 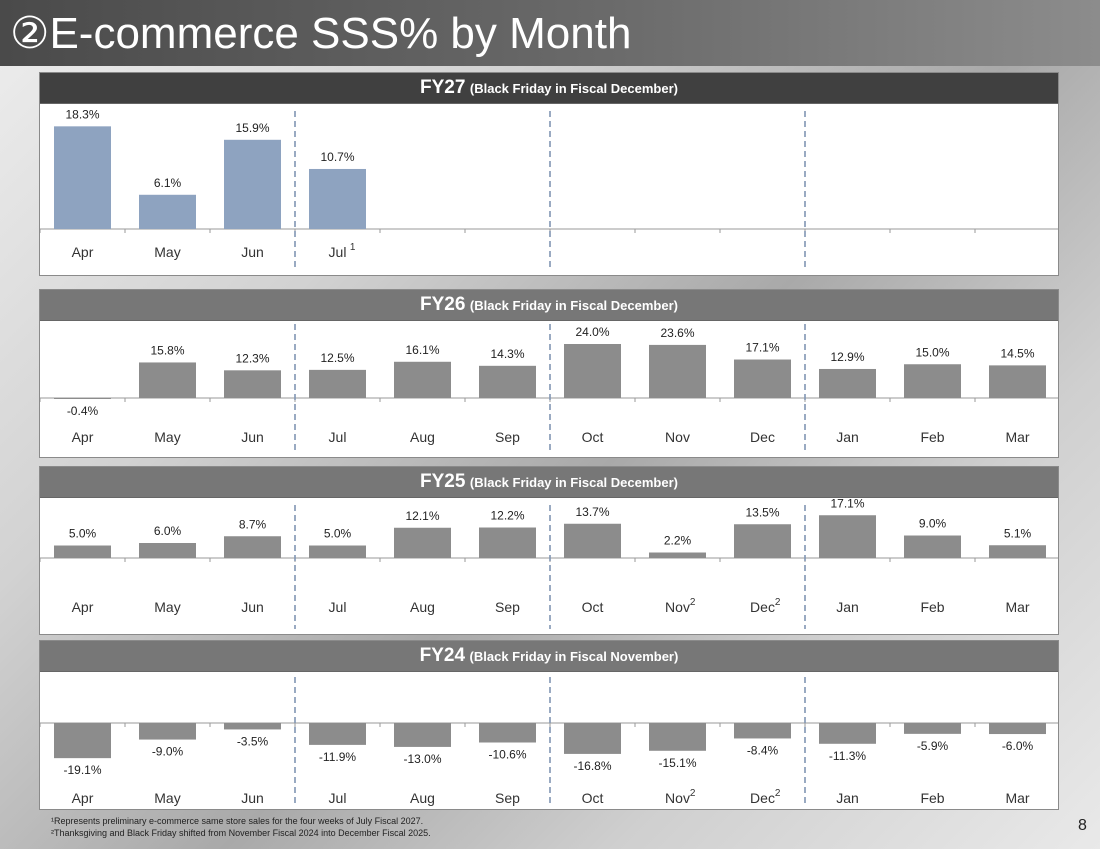 I want to click on data-label: 15.9%, so click(x=252, y=128).